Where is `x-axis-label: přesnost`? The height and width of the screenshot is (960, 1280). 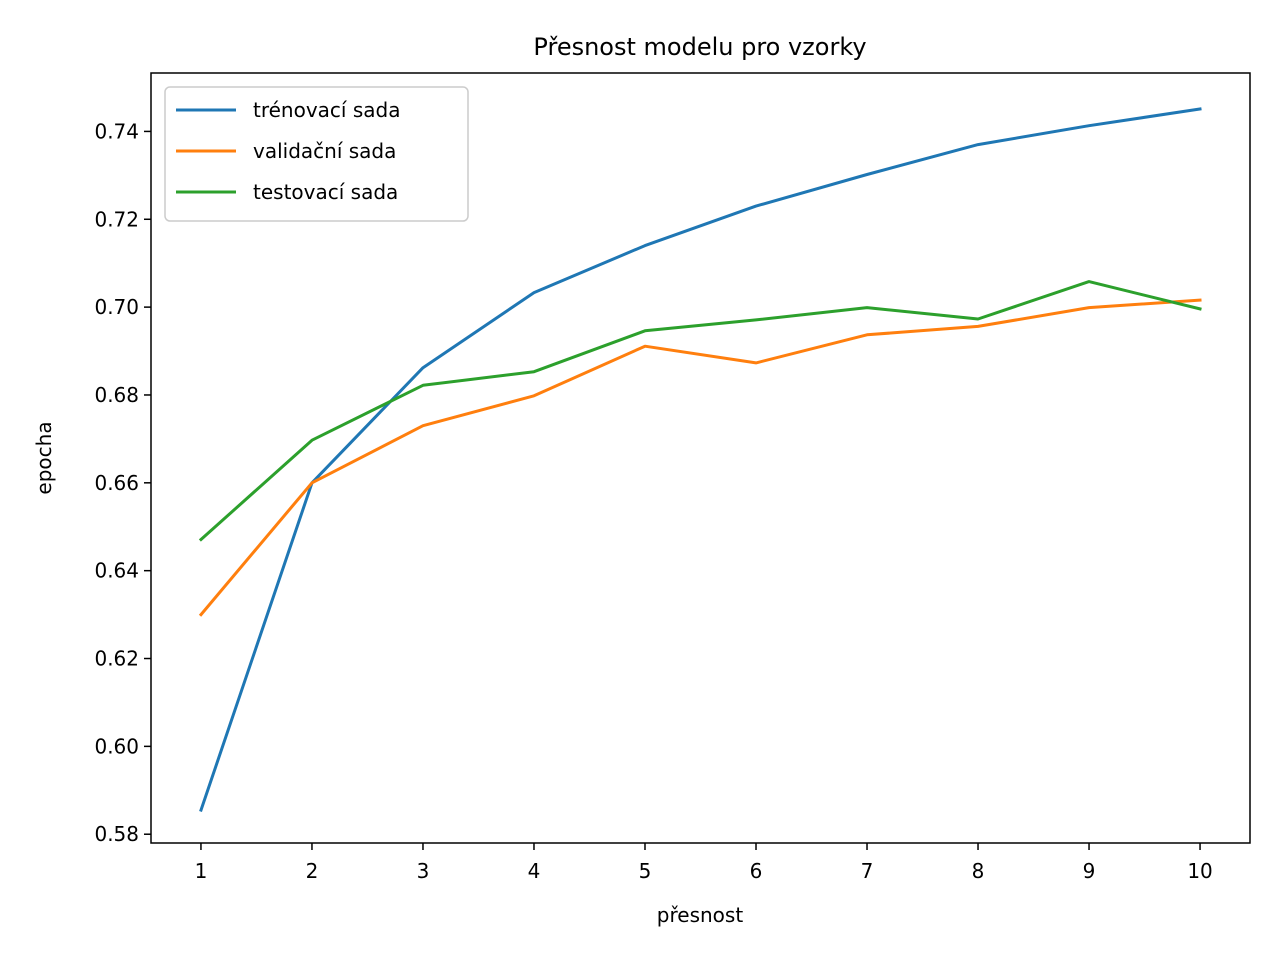
x-axis-label: přesnost is located at coordinates (700, 915).